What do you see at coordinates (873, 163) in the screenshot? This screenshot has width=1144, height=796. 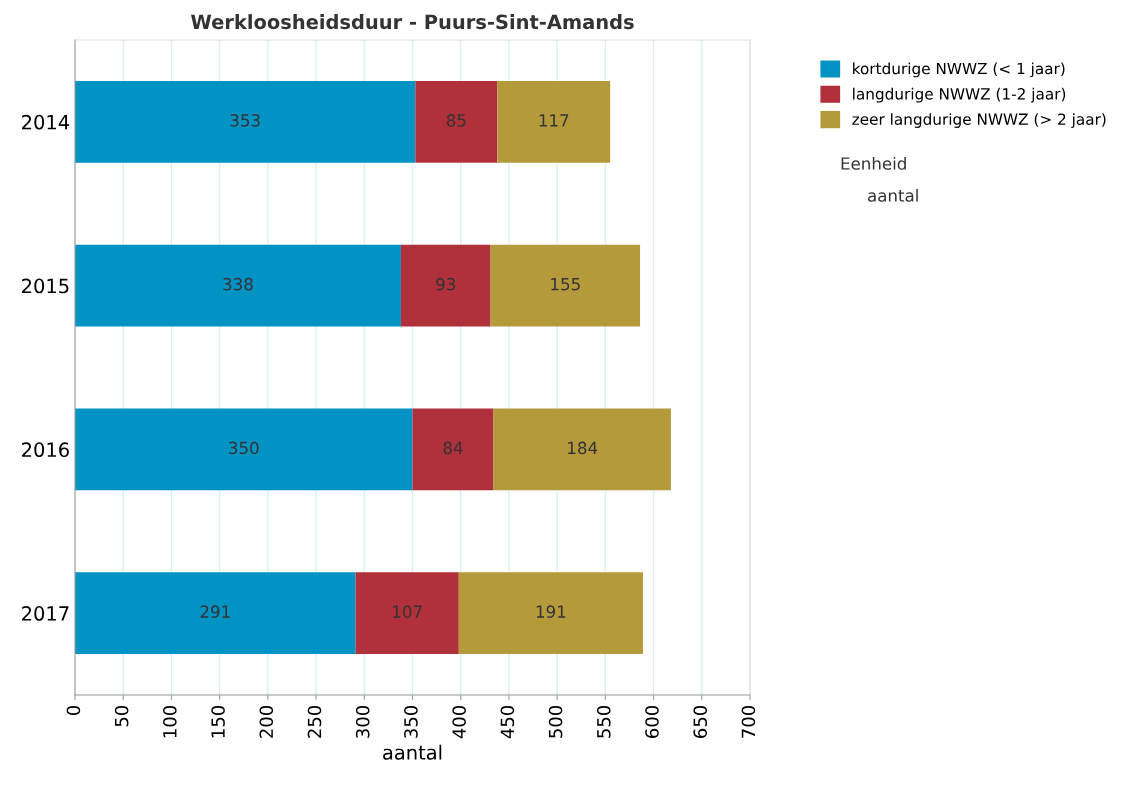 I see `text: Eenheid` at bounding box center [873, 163].